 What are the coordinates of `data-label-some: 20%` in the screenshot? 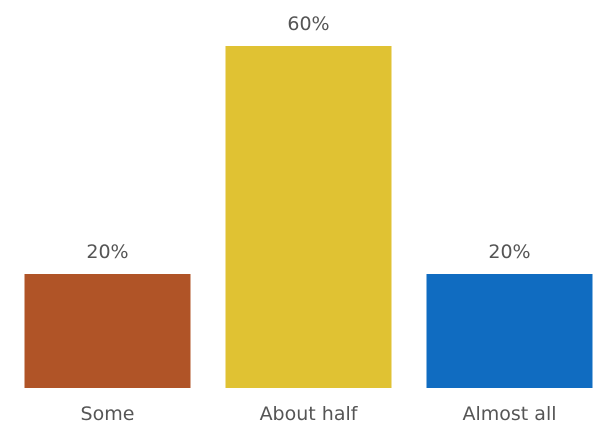 It's located at (107, 252).